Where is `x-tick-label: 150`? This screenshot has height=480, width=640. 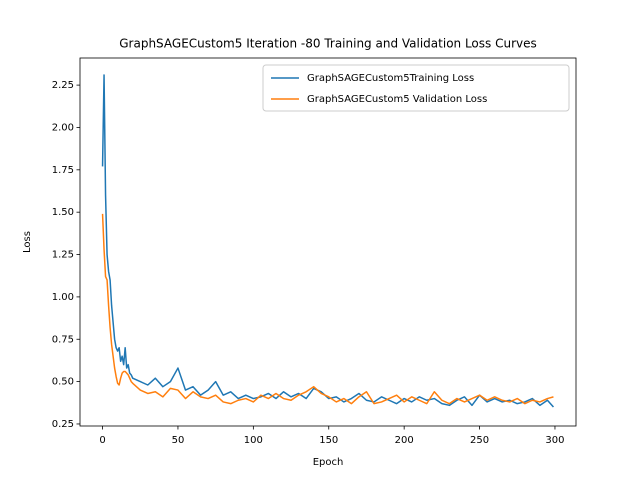
x-tick-label: 150 is located at coordinates (328, 440).